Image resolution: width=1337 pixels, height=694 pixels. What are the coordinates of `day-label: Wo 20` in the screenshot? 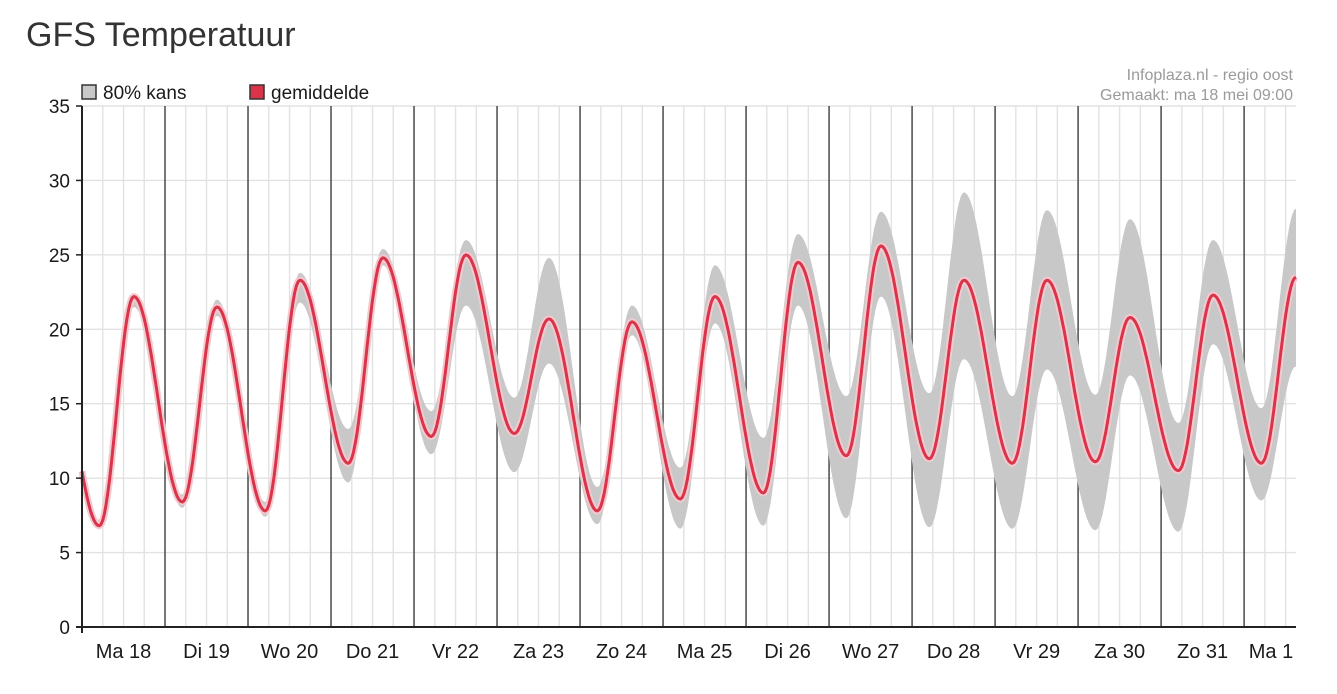 It's located at (289, 652).